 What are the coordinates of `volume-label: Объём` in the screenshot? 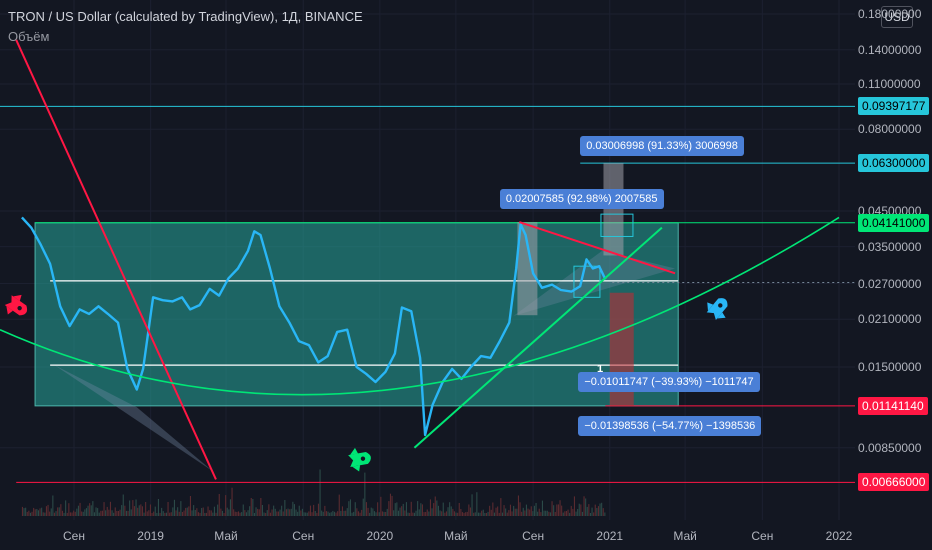 It's located at (29, 36).